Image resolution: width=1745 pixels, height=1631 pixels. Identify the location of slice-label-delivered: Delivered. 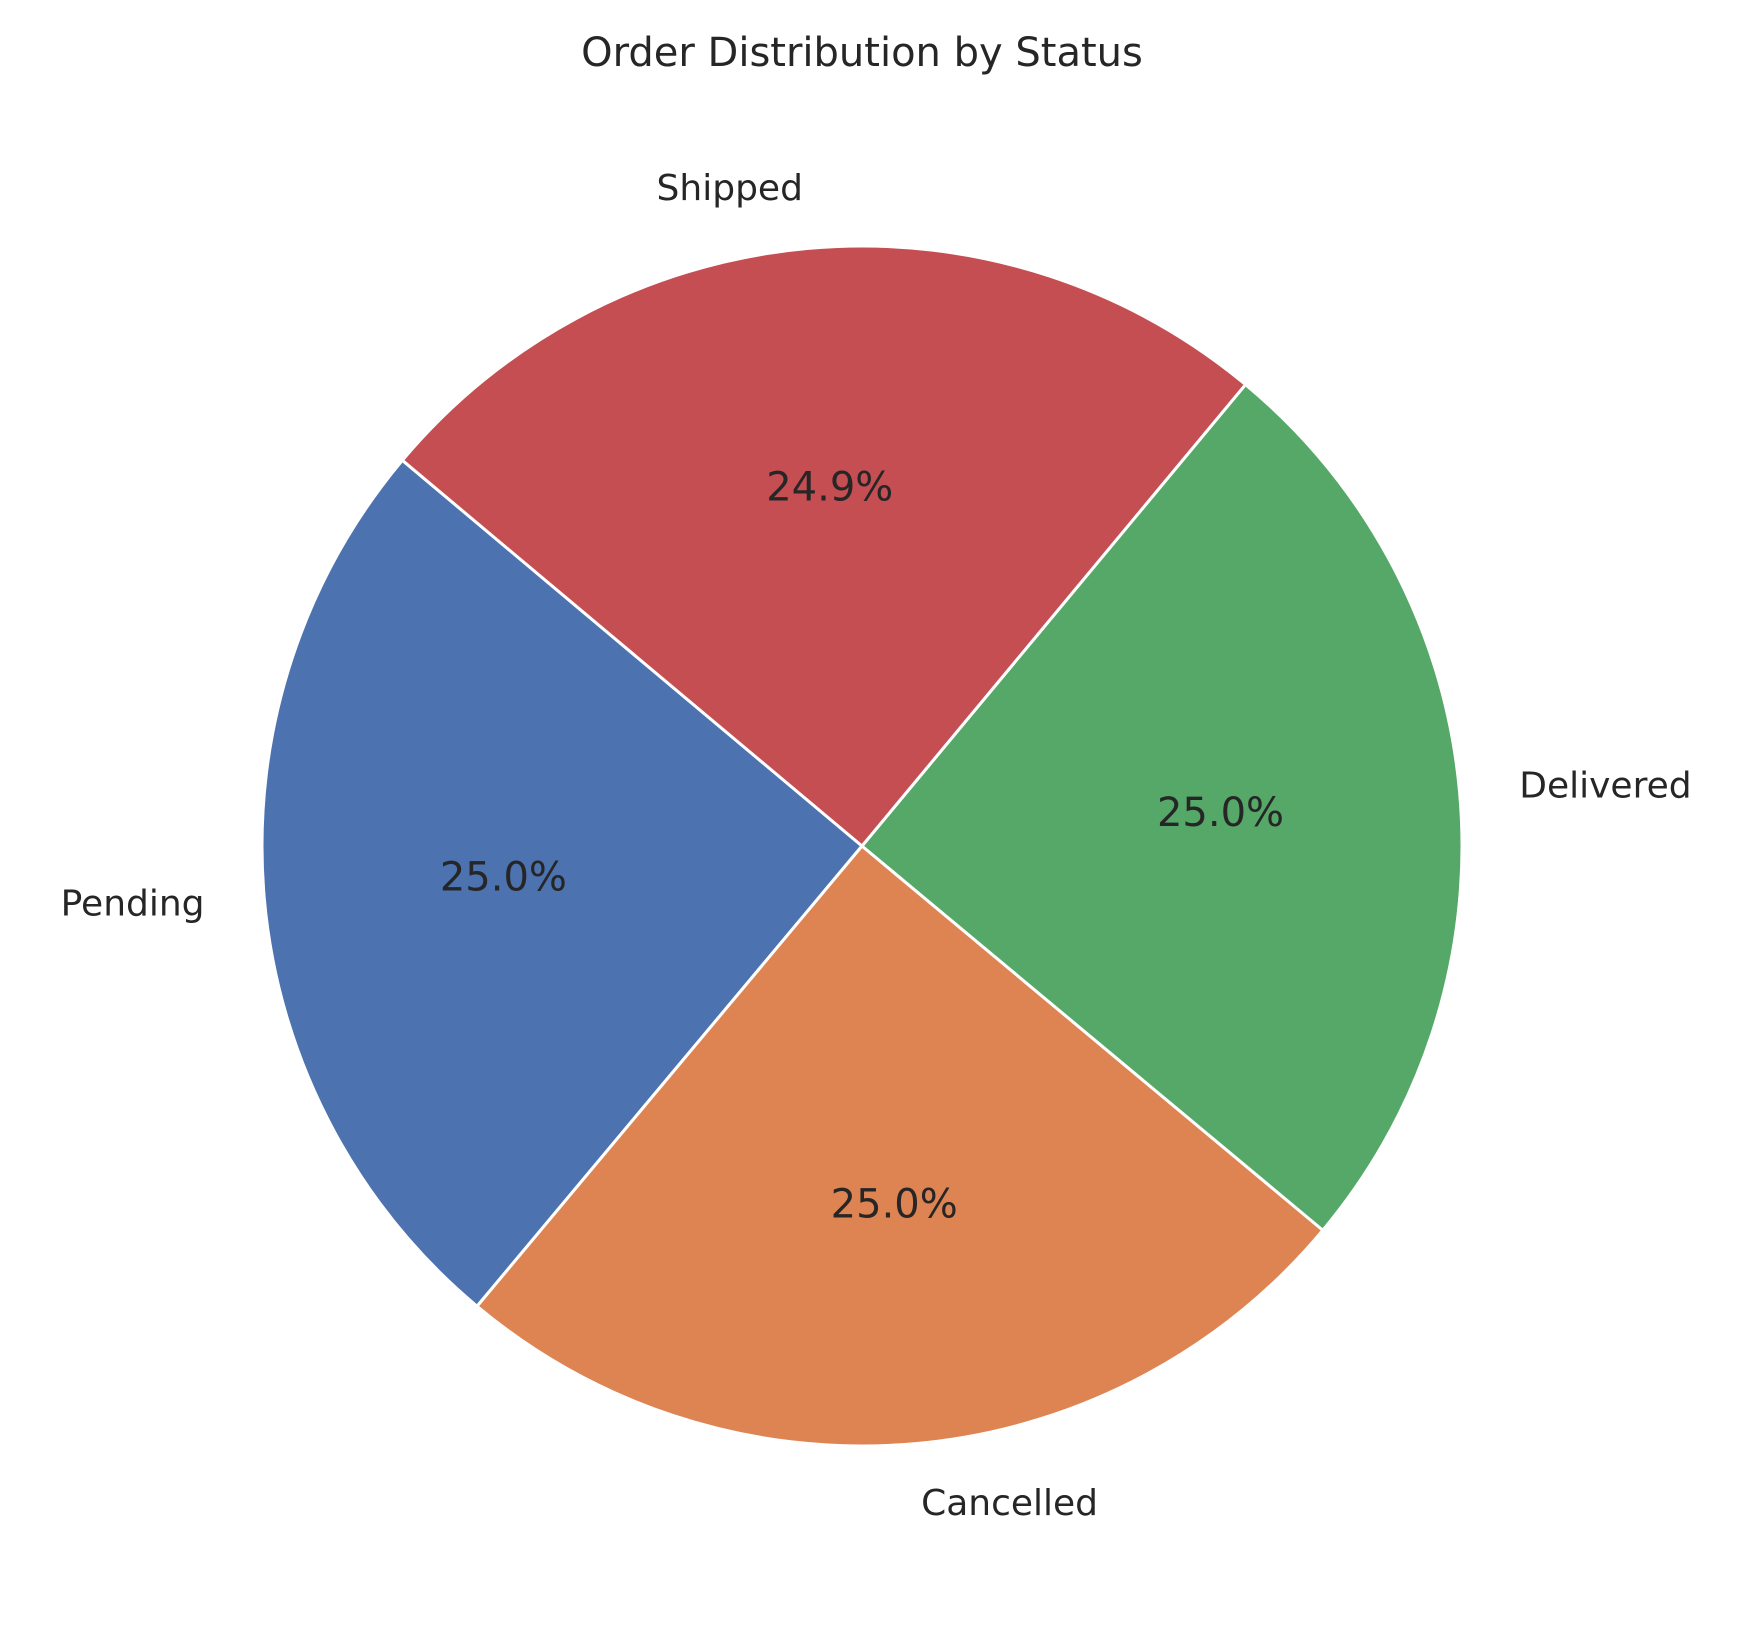
(1605, 785).